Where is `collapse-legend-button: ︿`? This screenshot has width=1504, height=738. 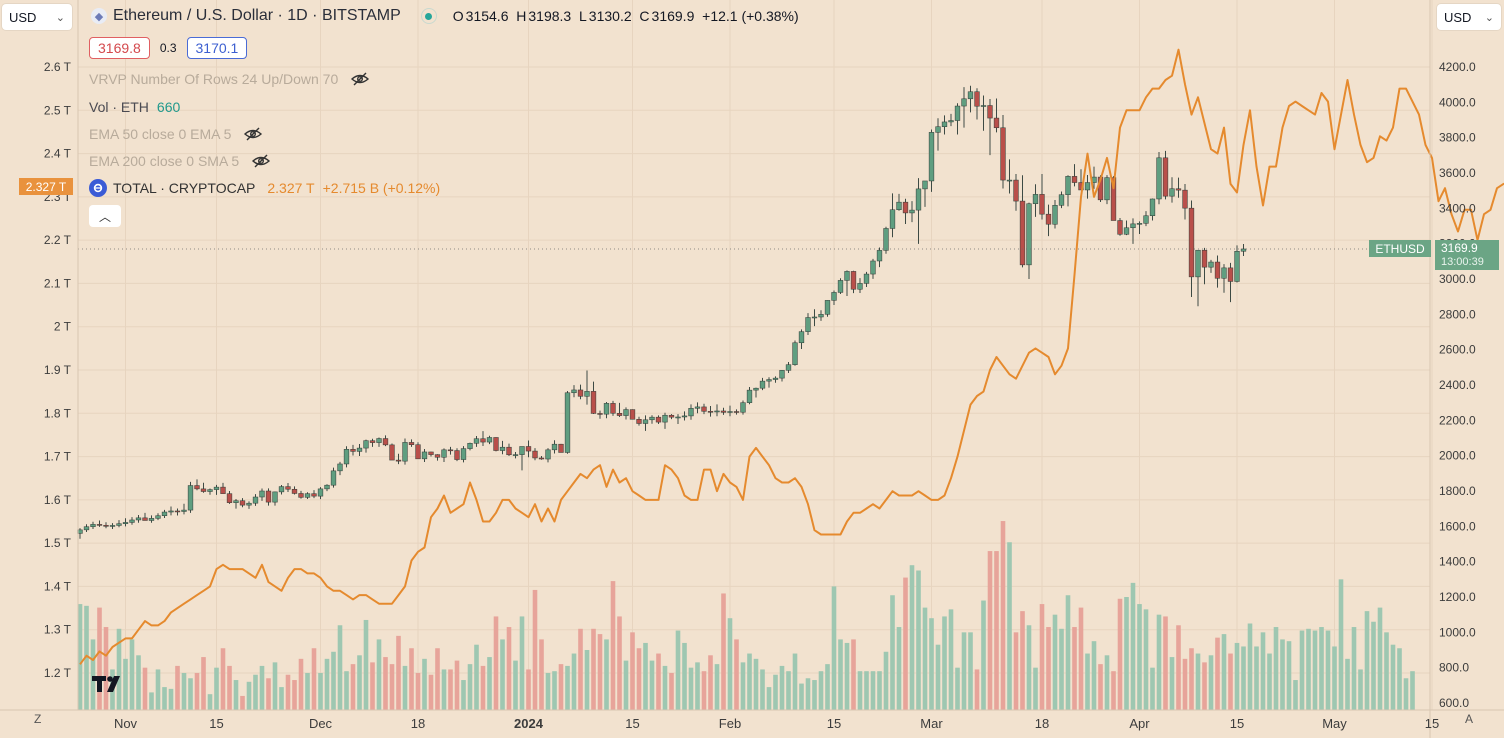
collapse-legend-button: ︿ is located at coordinates (105, 216).